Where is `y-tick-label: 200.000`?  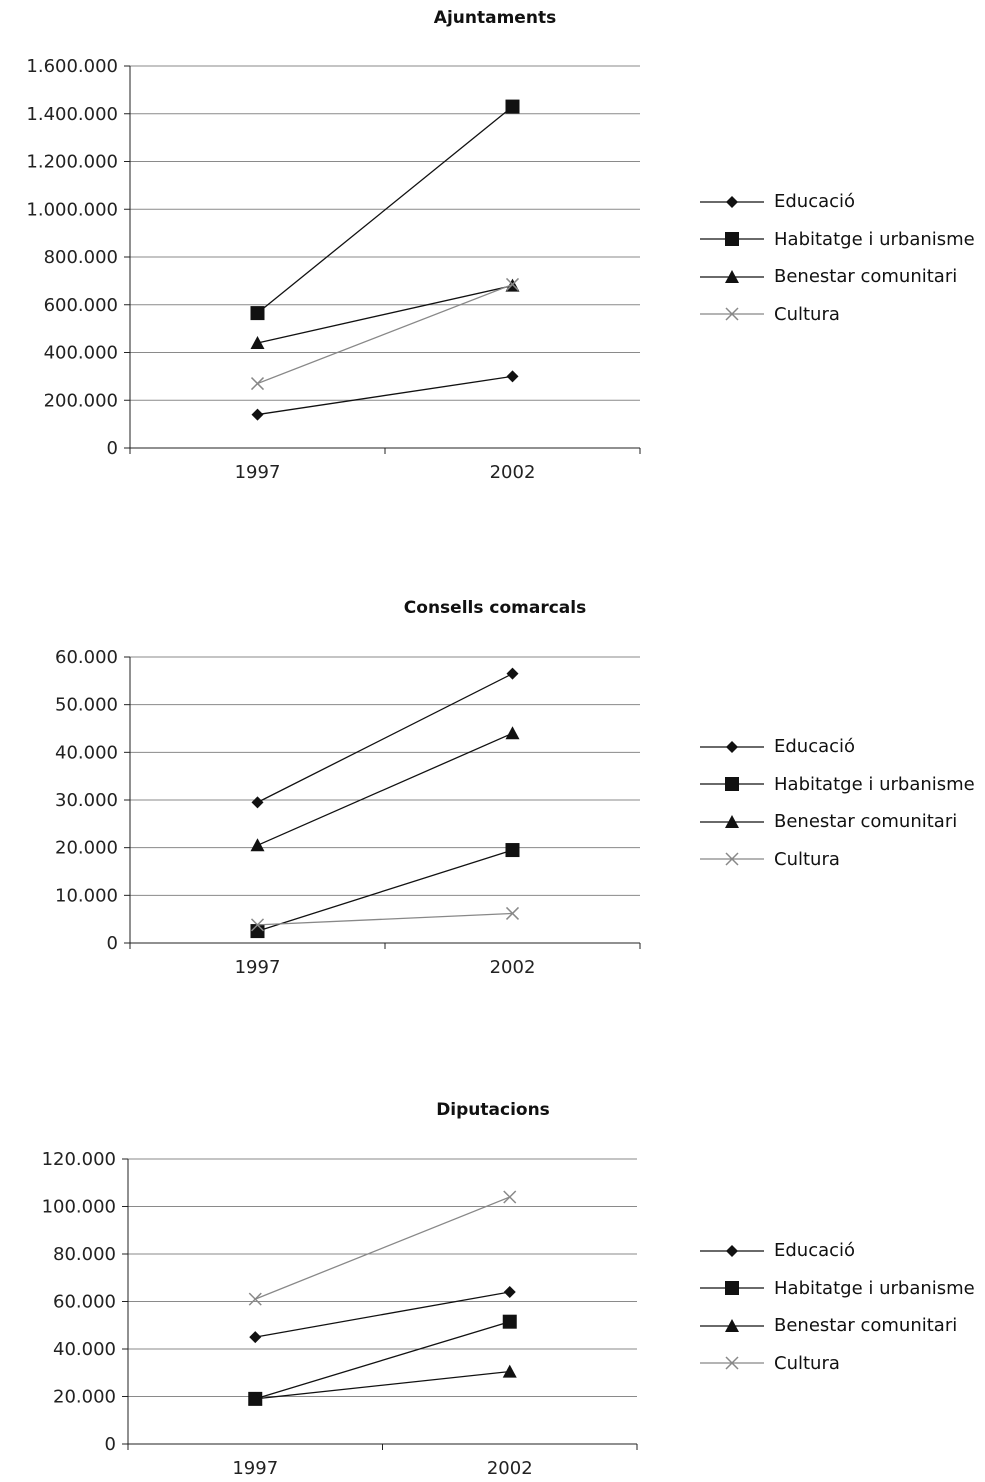
y-tick-label: 200.000 is located at coordinates (81, 400).